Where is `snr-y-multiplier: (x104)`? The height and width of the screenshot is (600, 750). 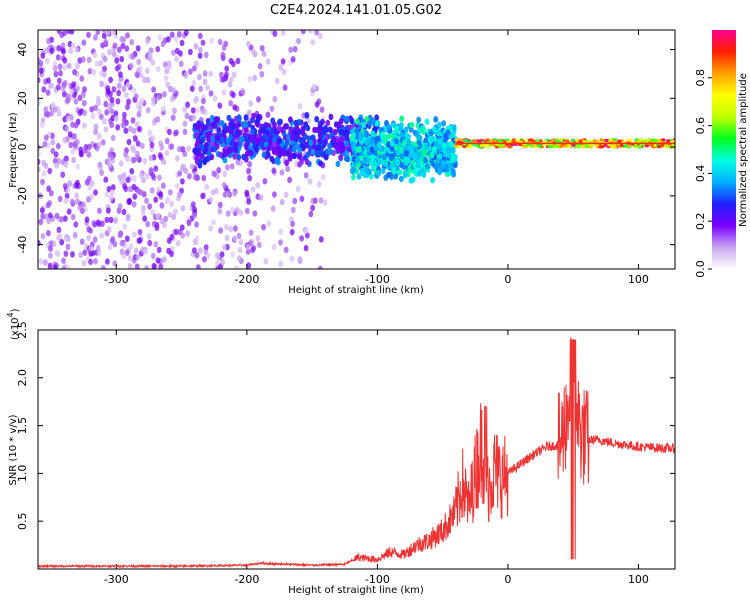
snr-y-multiplier: (x104) is located at coordinates (13, 324).